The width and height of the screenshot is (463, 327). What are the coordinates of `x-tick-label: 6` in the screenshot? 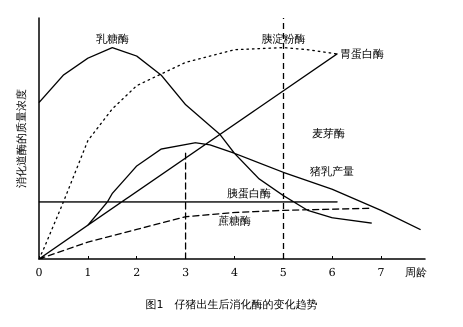 It's located at (332, 272).